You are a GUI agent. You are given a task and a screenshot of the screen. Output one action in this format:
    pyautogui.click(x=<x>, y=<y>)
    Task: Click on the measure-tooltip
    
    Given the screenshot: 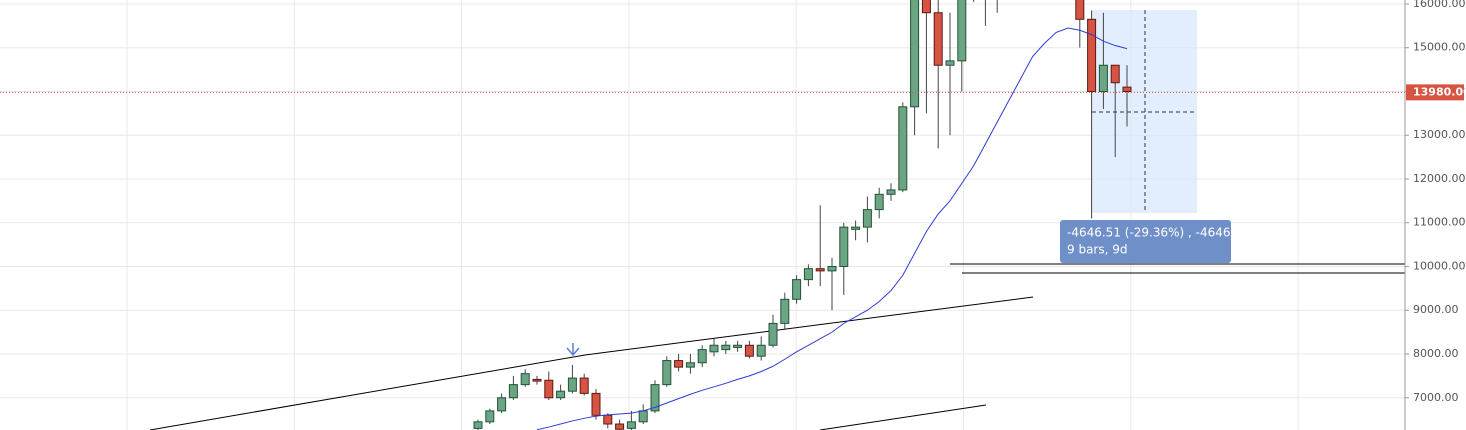 What is the action you would take?
    pyautogui.click(x=1145, y=241)
    